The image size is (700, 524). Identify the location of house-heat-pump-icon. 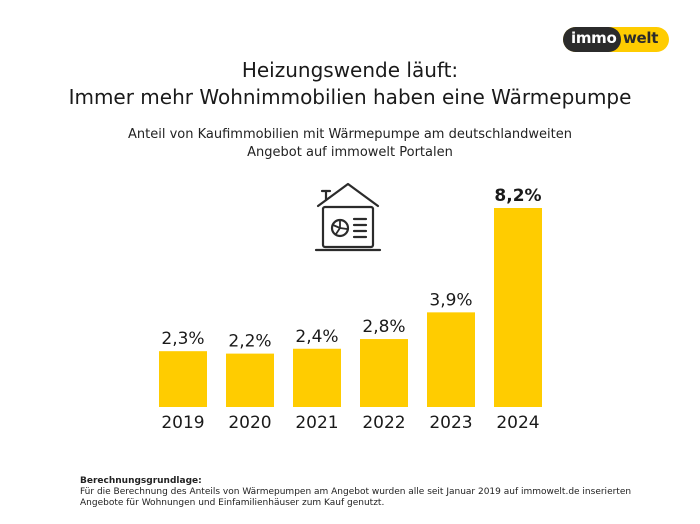
(348, 217).